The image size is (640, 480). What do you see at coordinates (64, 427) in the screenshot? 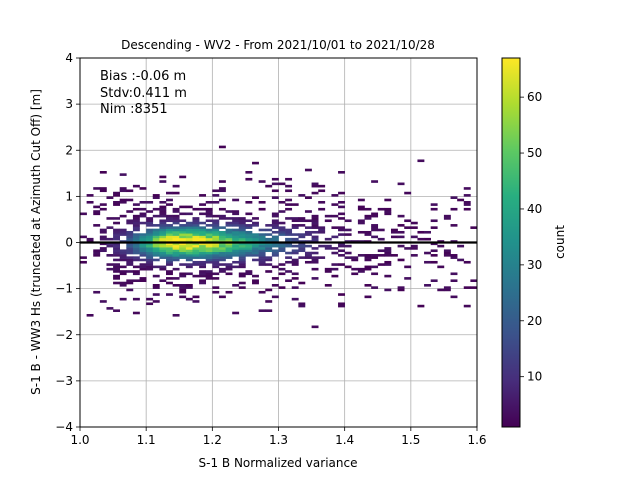
I see `y-tick-label: −4` at bounding box center [64, 427].